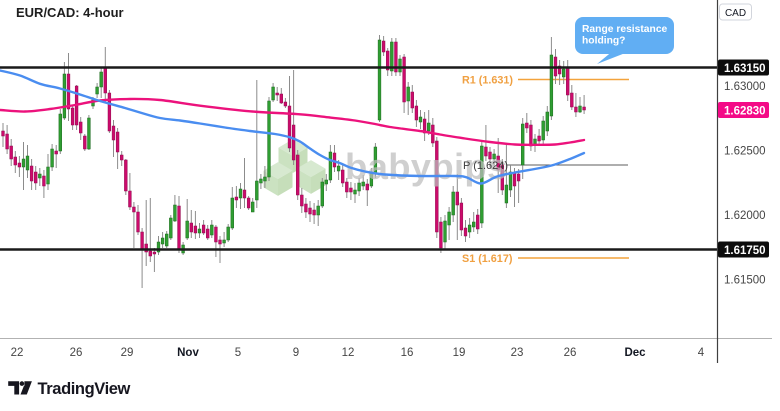 This screenshot has width=780, height=411. I want to click on svg-text: babypips, so click(426, 166).